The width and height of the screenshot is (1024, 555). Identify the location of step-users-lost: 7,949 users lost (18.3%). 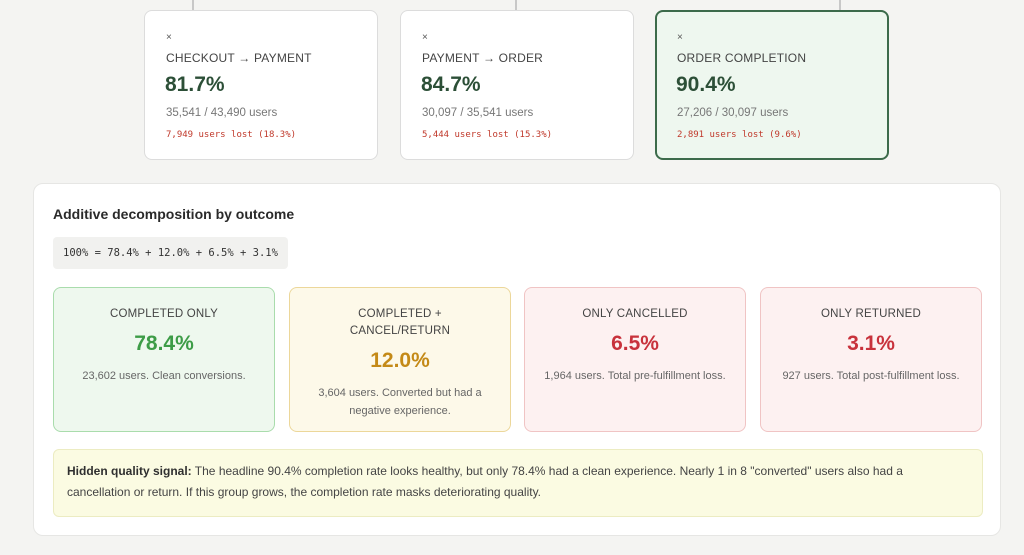
(231, 135).